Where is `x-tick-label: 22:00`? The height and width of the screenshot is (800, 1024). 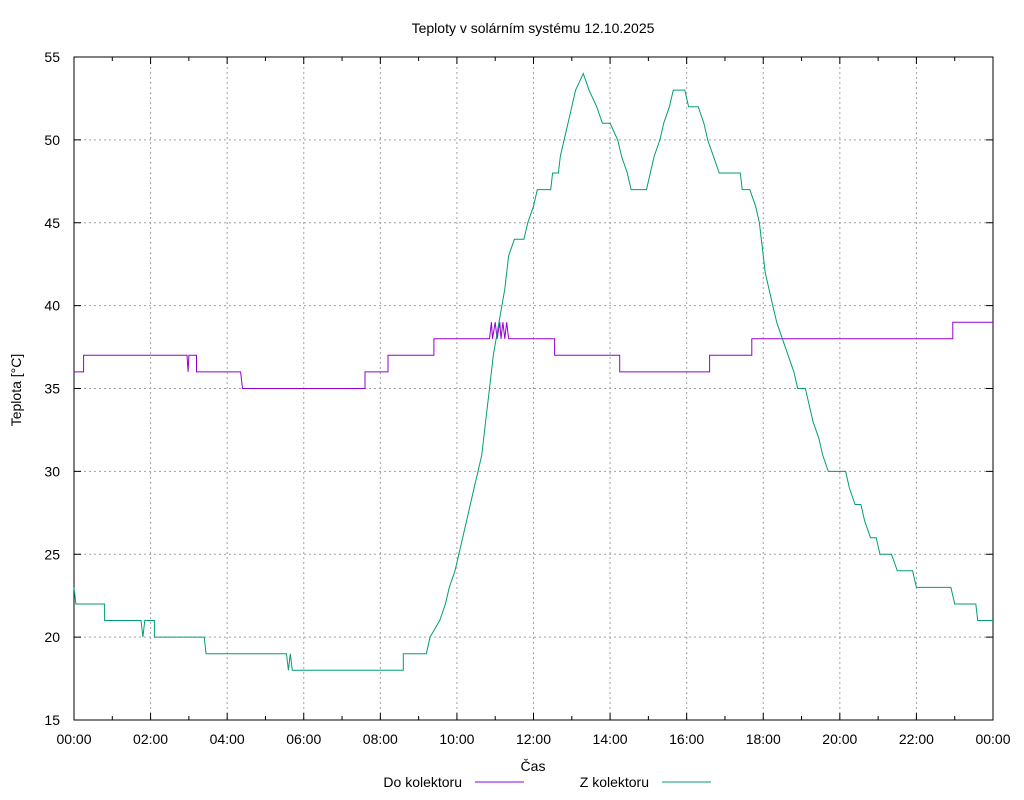
x-tick-label: 22:00 is located at coordinates (916, 739).